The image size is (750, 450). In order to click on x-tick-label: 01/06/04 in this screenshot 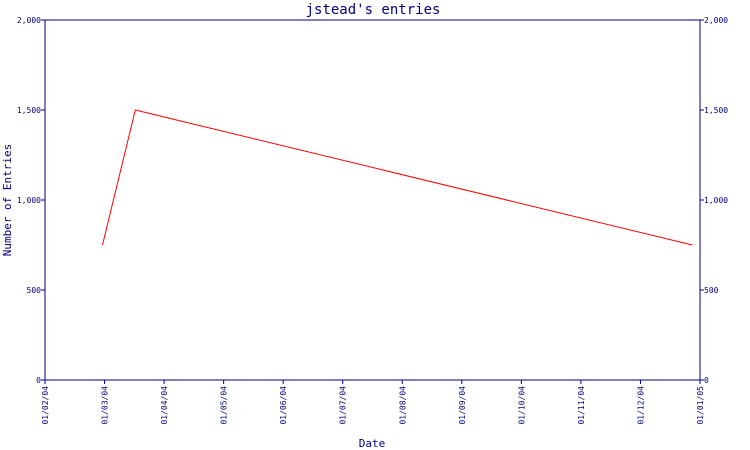, I will do `click(283, 405)`.